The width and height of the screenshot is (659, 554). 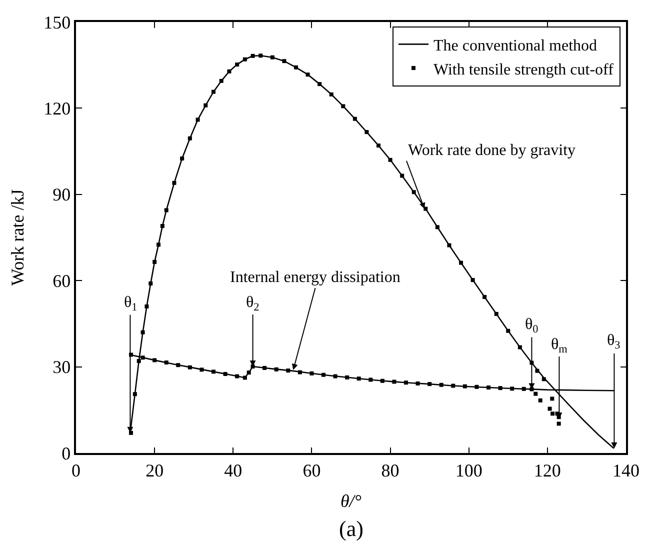 What do you see at coordinates (66, 453) in the screenshot?
I see `y-tick-label: 0` at bounding box center [66, 453].